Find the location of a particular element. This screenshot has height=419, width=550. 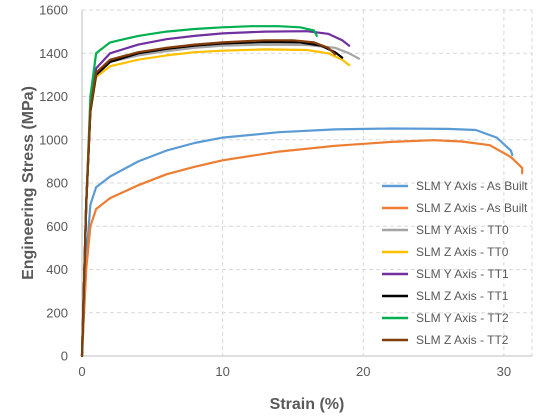

x-axis-title: Strain (%) is located at coordinates (307, 404).